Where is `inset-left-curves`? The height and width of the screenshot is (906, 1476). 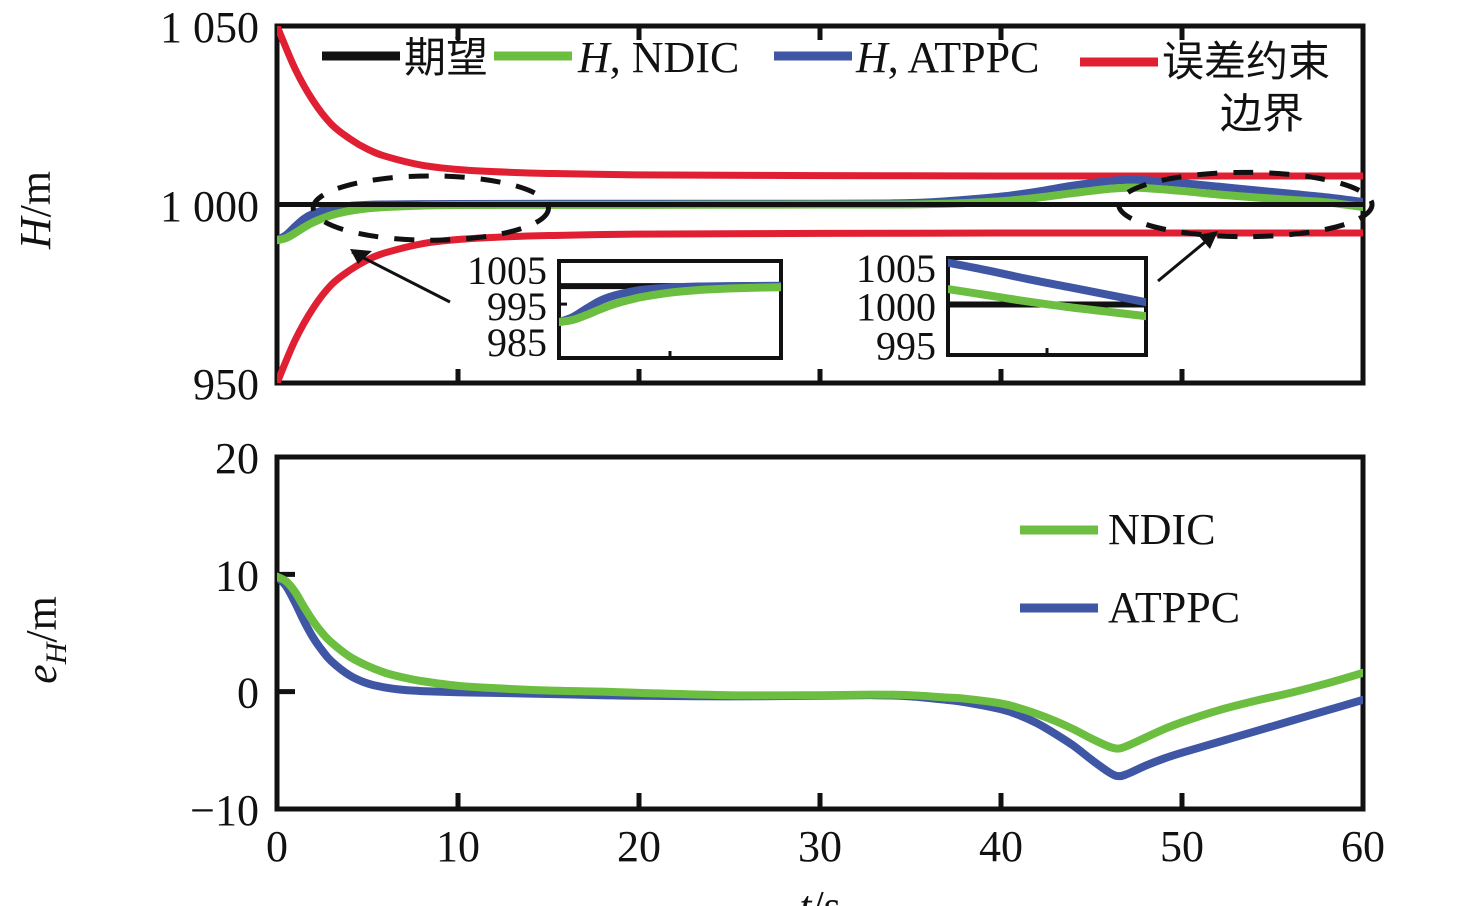
inset-left-curves is located at coordinates (670, 304).